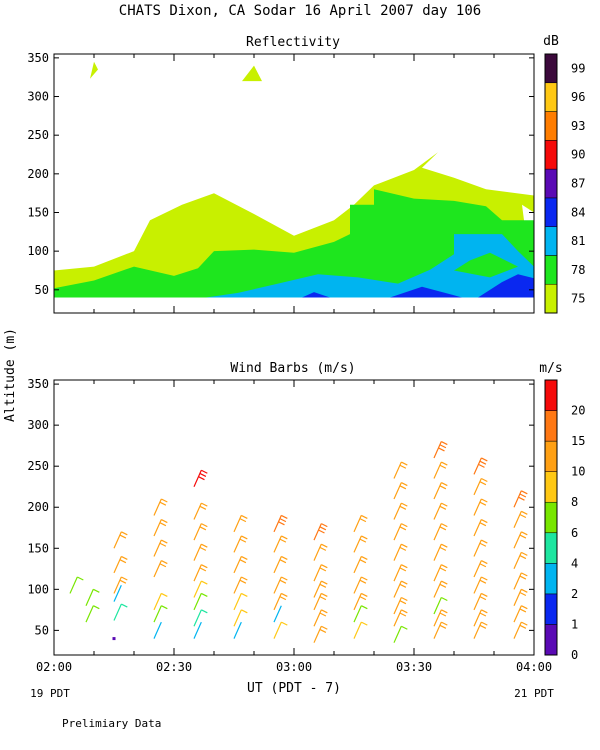 Image resolution: width=600 pixels, height=750 pixels. What do you see at coordinates (551, 183) in the screenshot?
I see `colorbar-frame` at bounding box center [551, 183].